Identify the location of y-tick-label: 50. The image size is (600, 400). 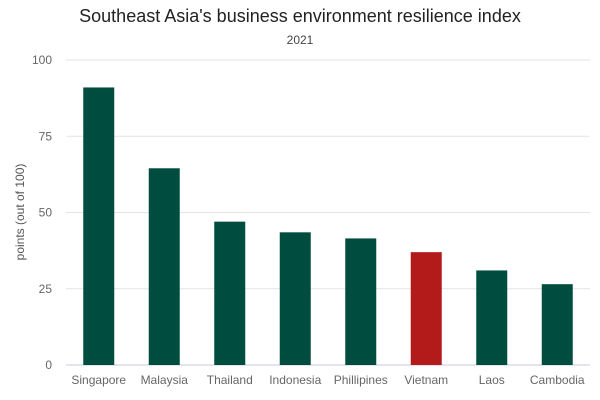
(46, 213).